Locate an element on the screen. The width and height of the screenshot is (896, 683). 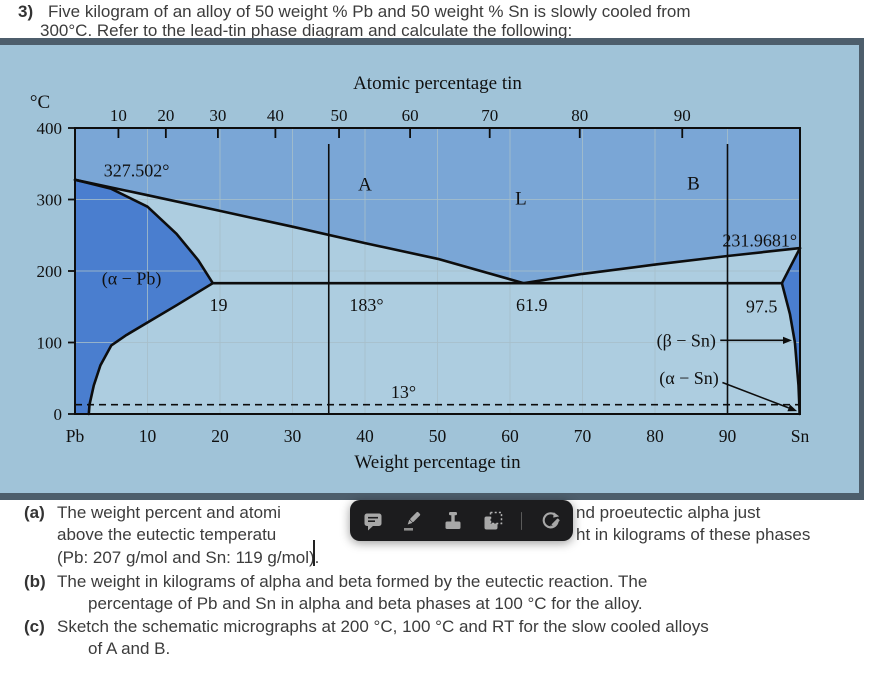
highlighter-button is located at coordinates (413, 521).